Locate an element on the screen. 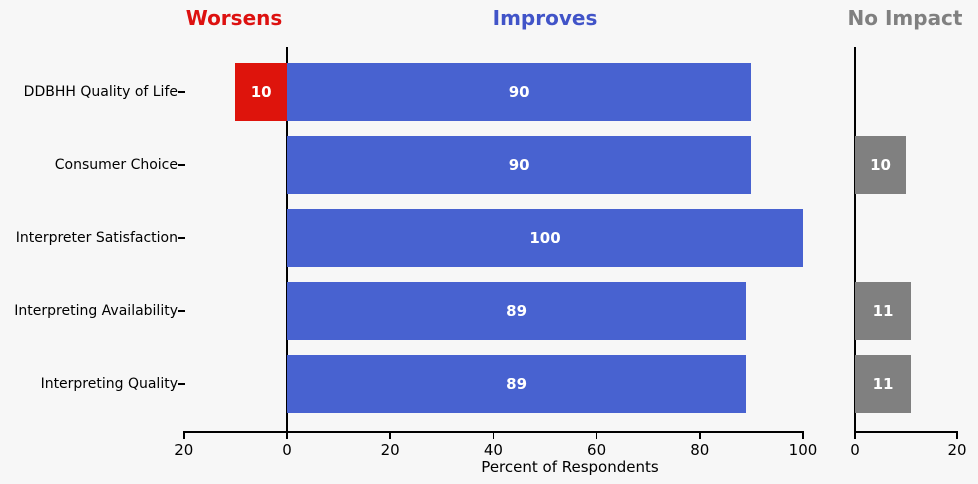 The image size is (978, 484). category-label: DDBHH Quality of Life is located at coordinates (100, 92).